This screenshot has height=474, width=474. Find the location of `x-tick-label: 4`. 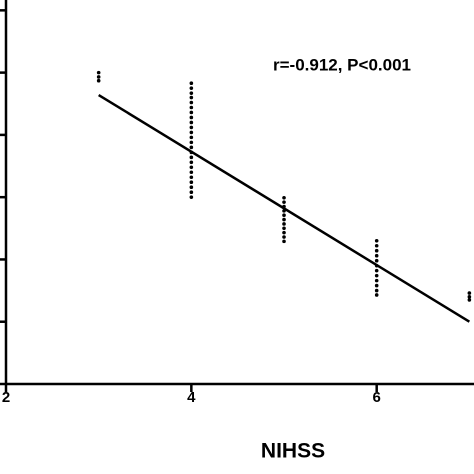

x-tick-label: 4 is located at coordinates (191, 397).